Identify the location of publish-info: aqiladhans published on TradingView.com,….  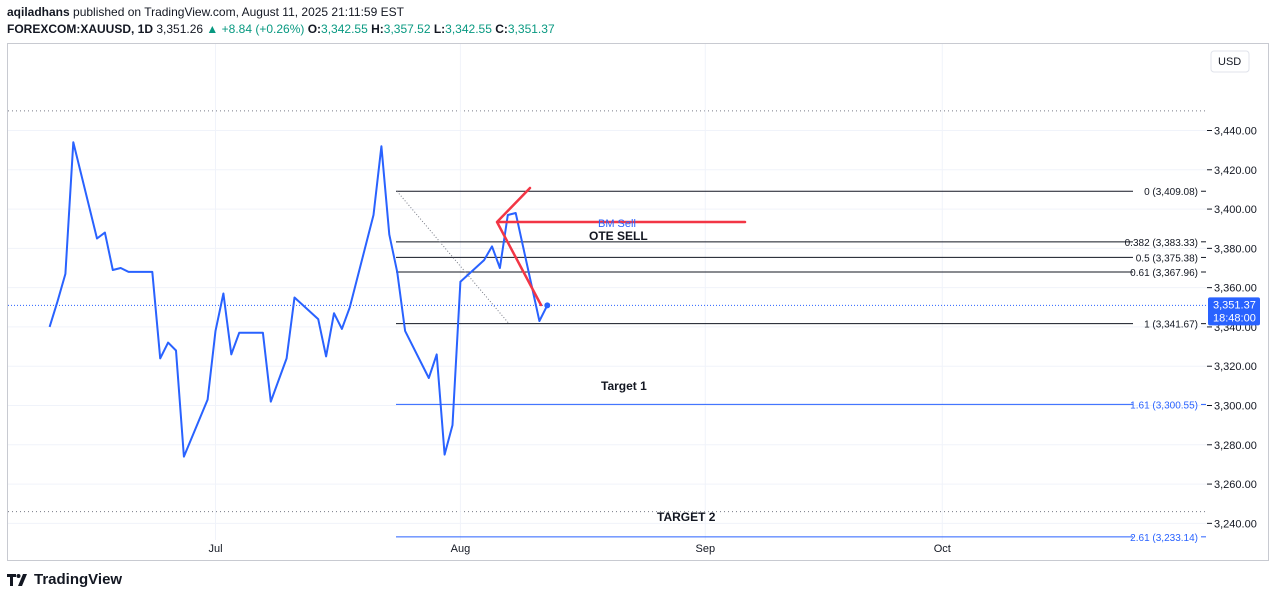
(205, 12).